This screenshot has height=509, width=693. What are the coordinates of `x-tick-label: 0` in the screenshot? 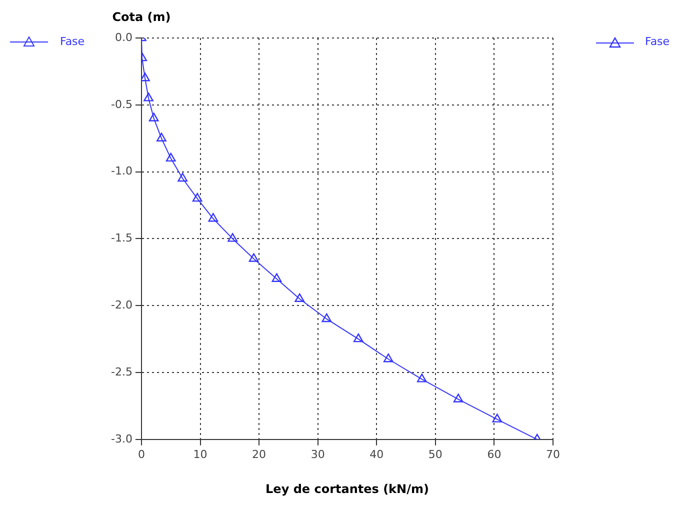 It's located at (141, 454).